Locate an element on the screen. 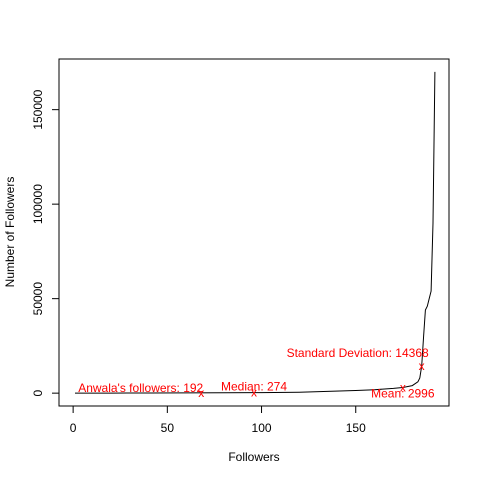 This screenshot has width=480, height=480. x-tick-label: 100 is located at coordinates (262, 428).